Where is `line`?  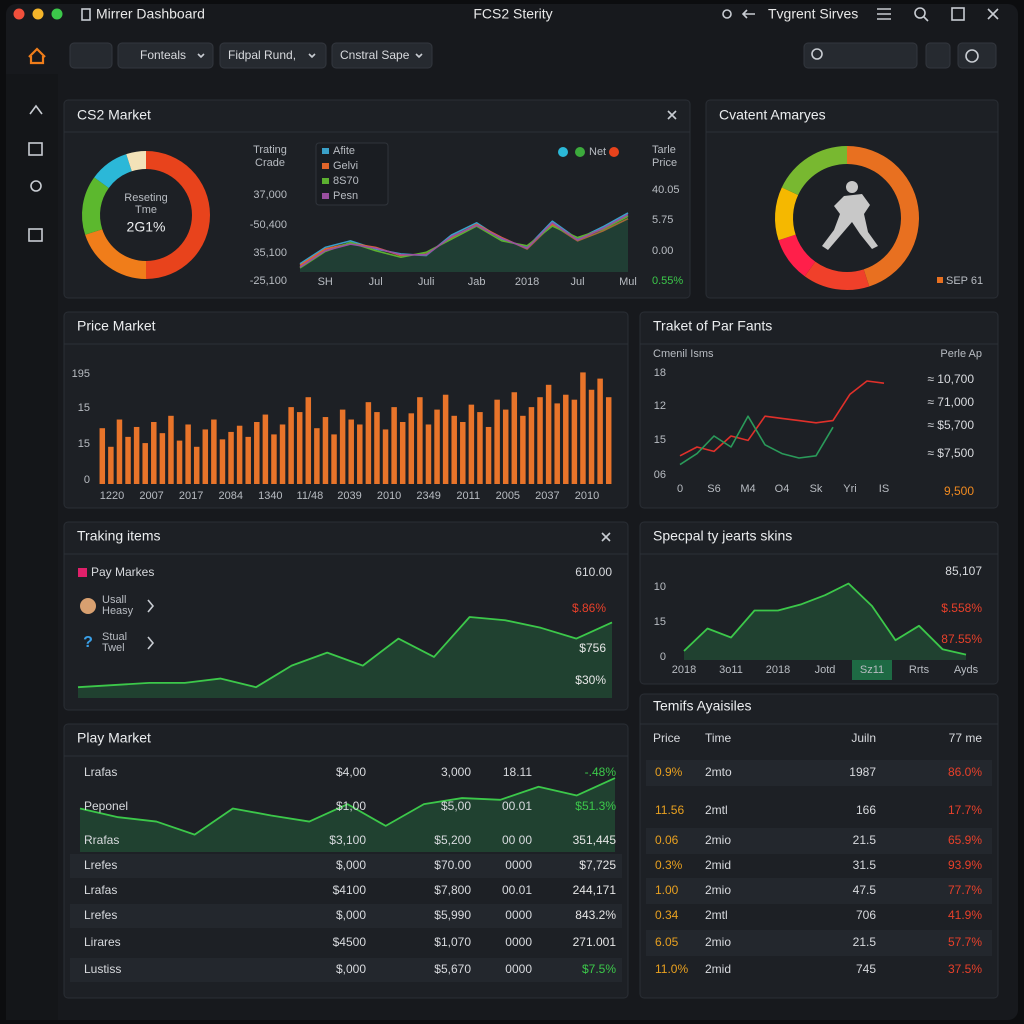
line is located at coordinates (345, 652).